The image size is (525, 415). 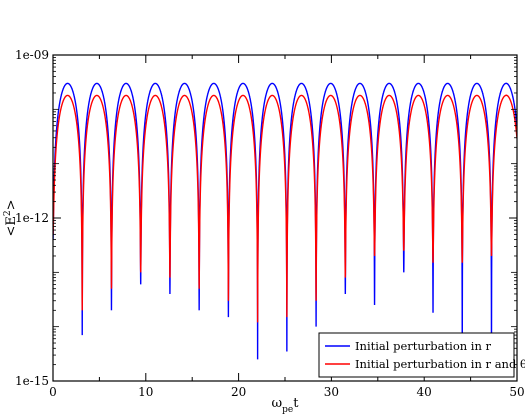 What do you see at coordinates (11, 204) in the screenshot?
I see `y-axis-label-tail: >` at bounding box center [11, 204].